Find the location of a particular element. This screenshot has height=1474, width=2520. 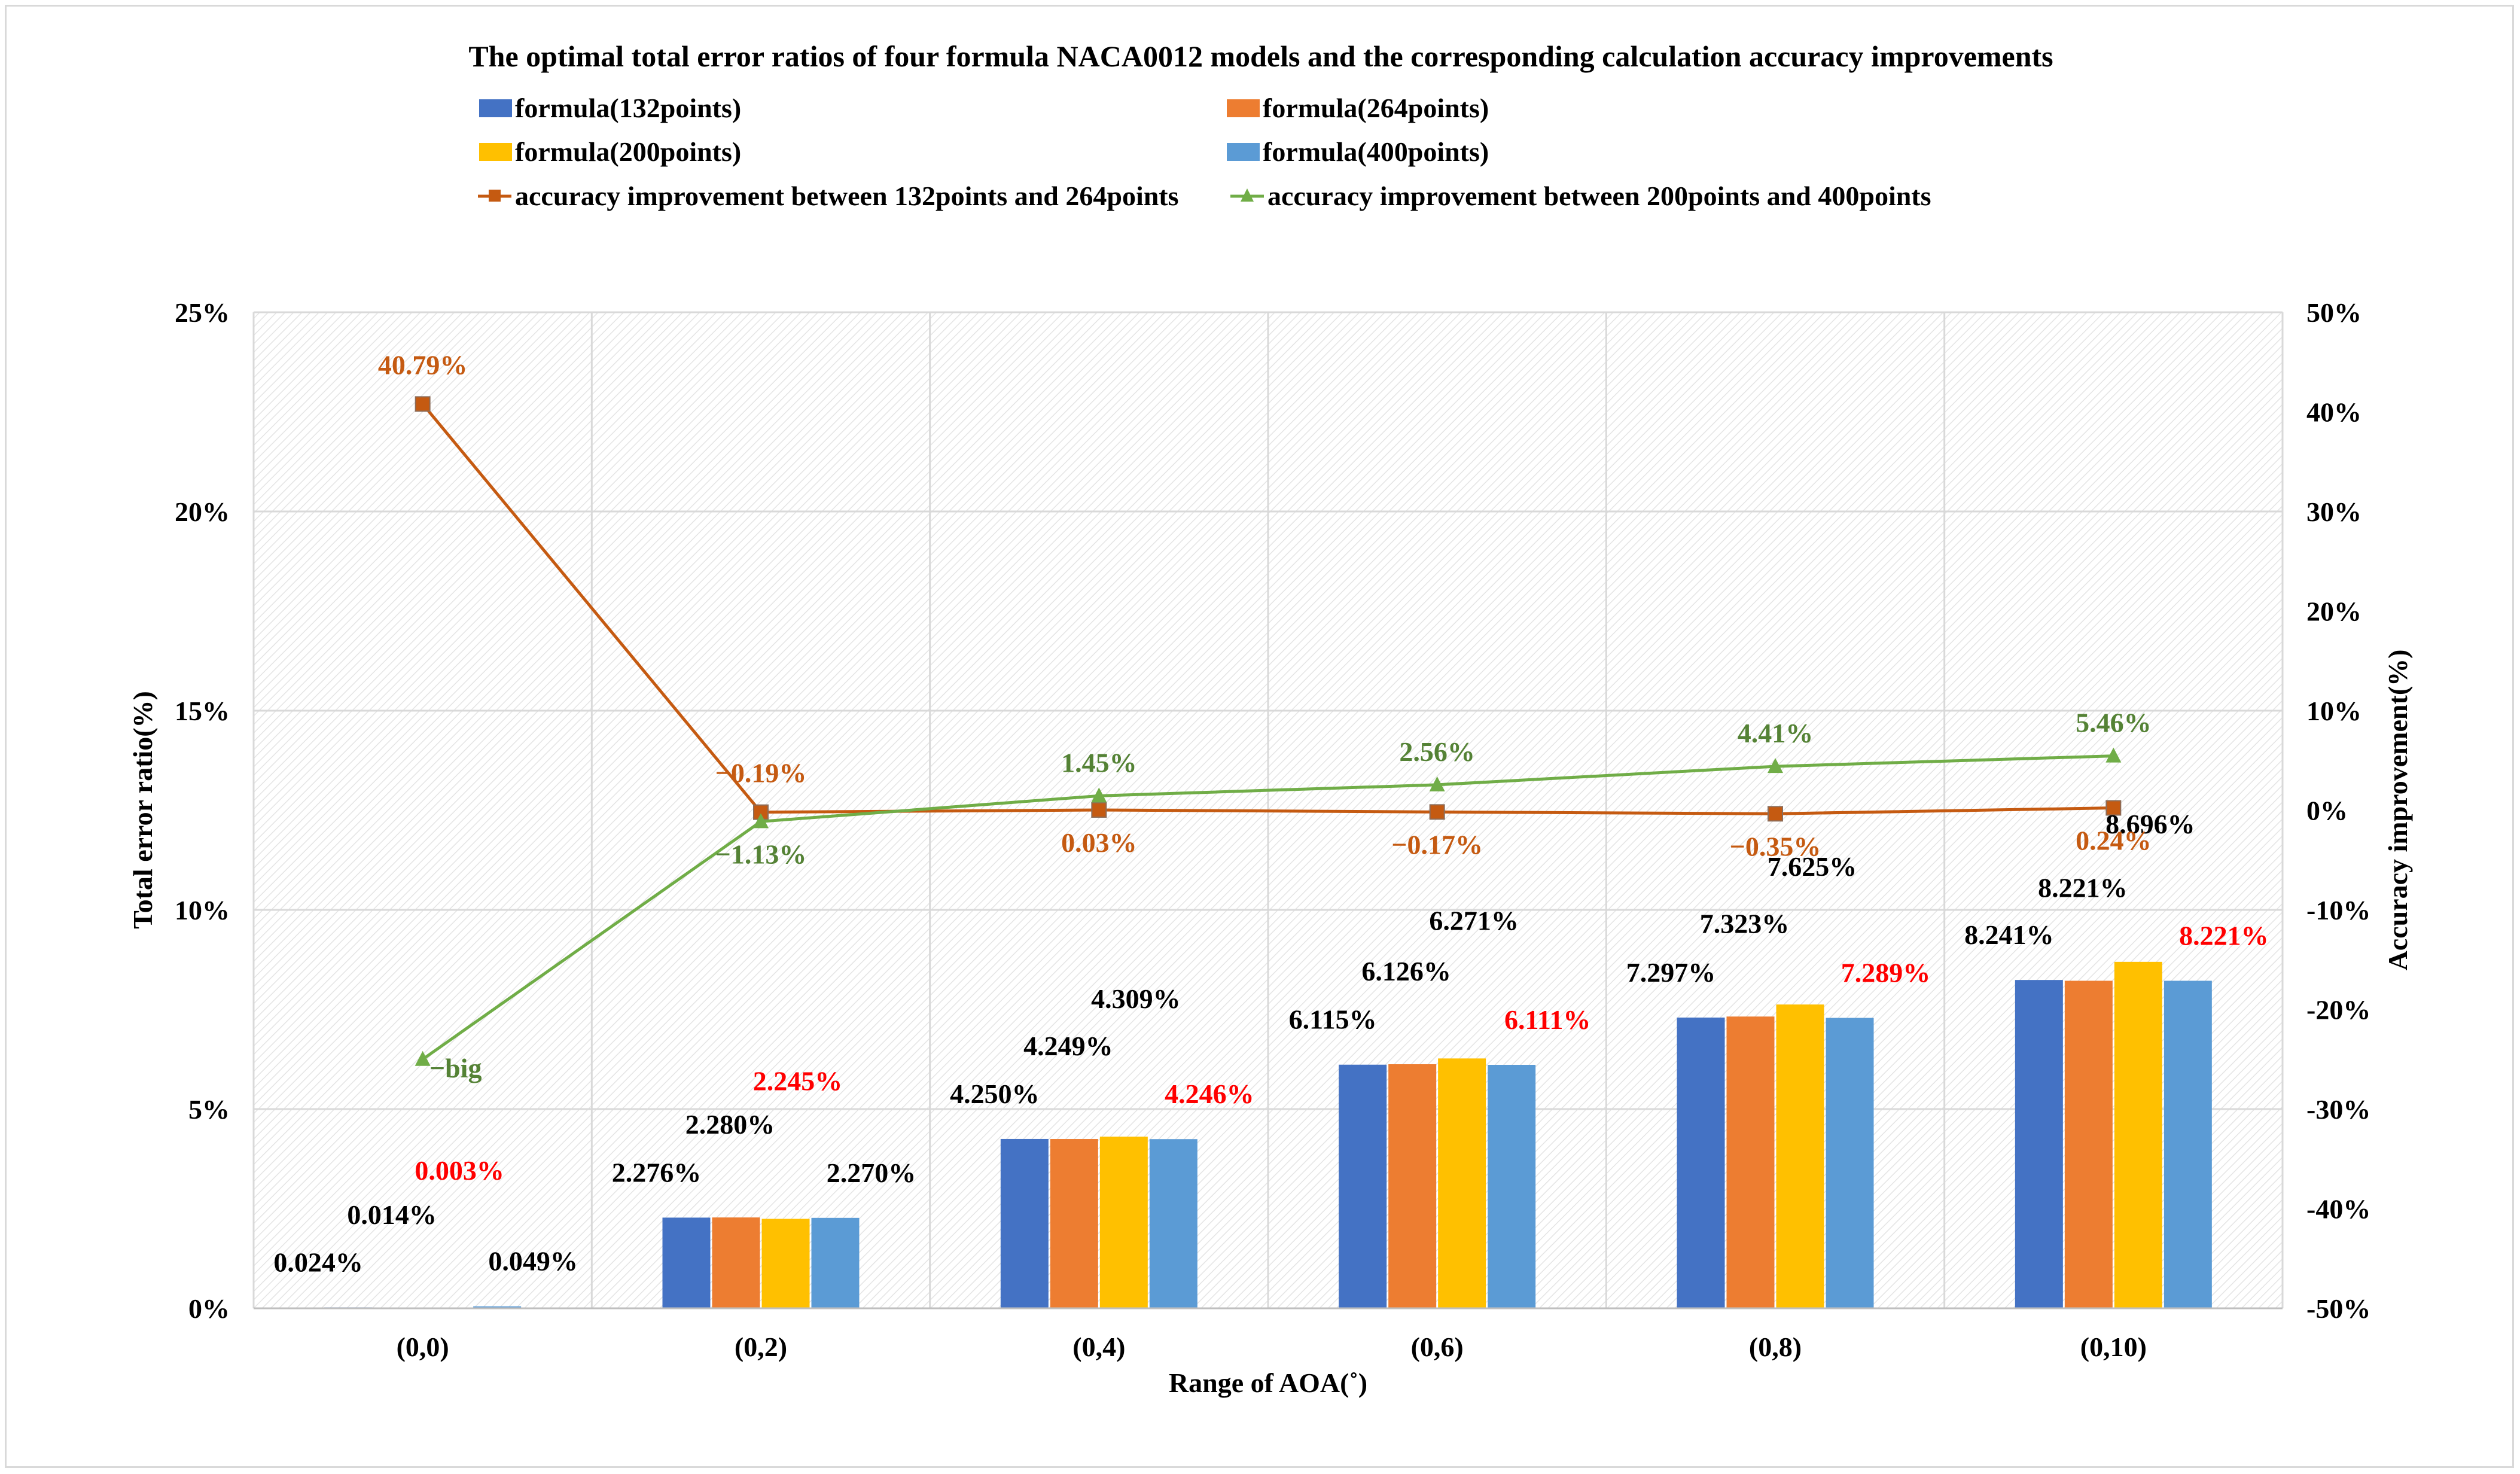

y2-axis-title: Accuracy improvement(%) is located at coordinates (2397, 810).